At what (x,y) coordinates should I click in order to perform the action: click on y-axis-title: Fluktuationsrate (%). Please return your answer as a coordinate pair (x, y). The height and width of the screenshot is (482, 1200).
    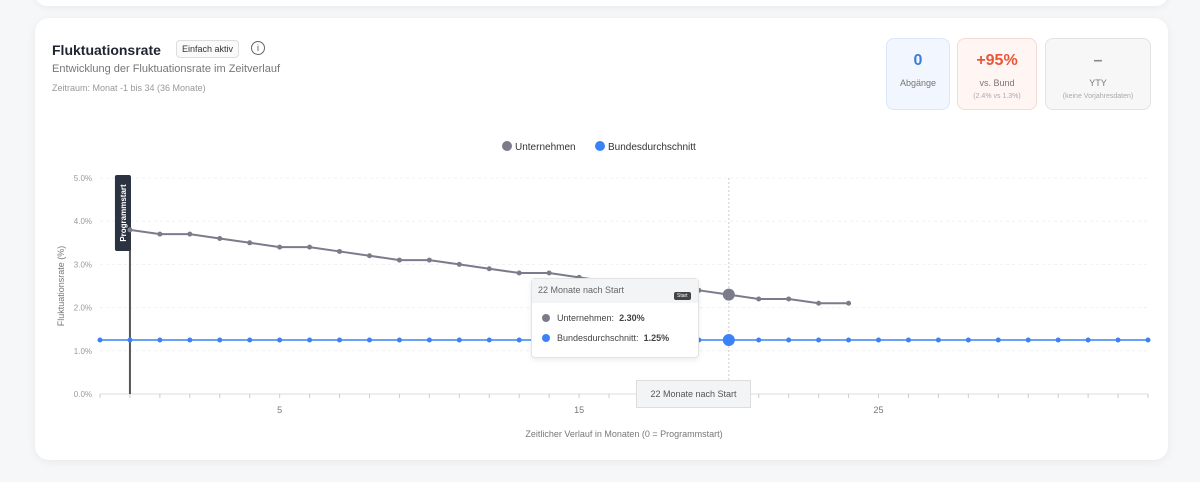
    Looking at the image, I should click on (61, 286).